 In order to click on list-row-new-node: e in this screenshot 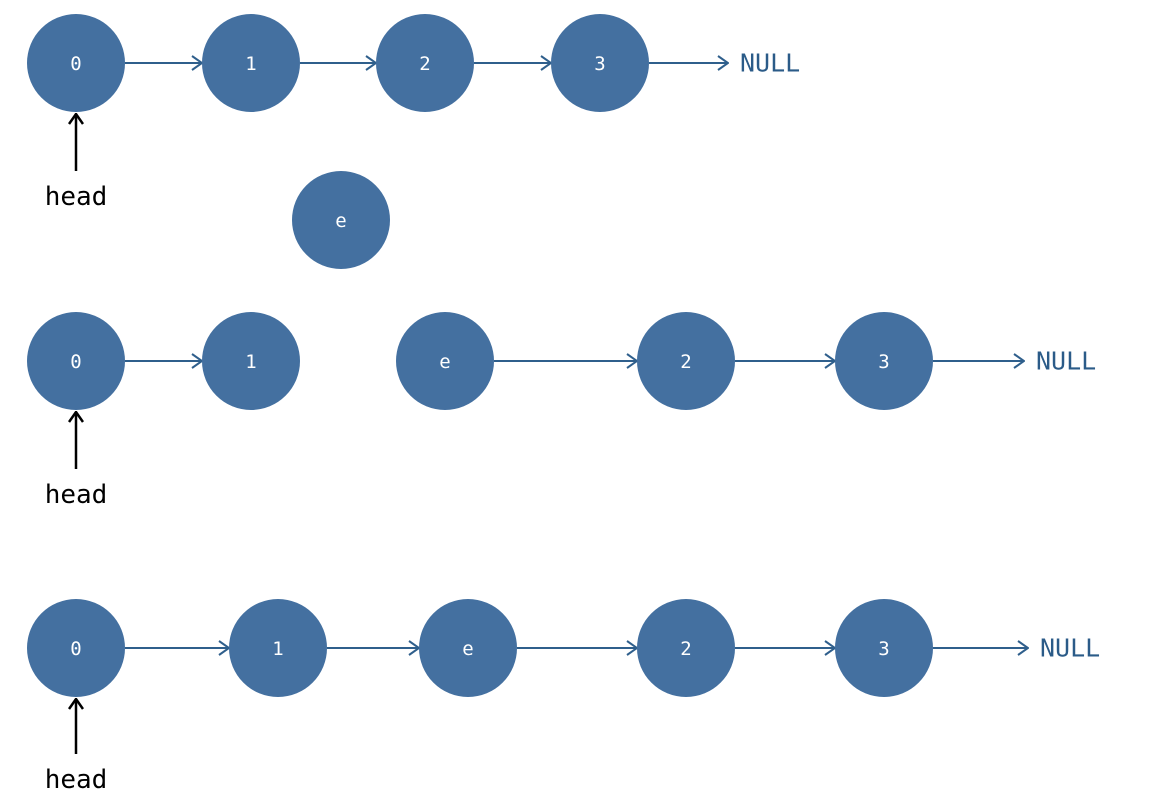, I will do `click(341, 220)`.